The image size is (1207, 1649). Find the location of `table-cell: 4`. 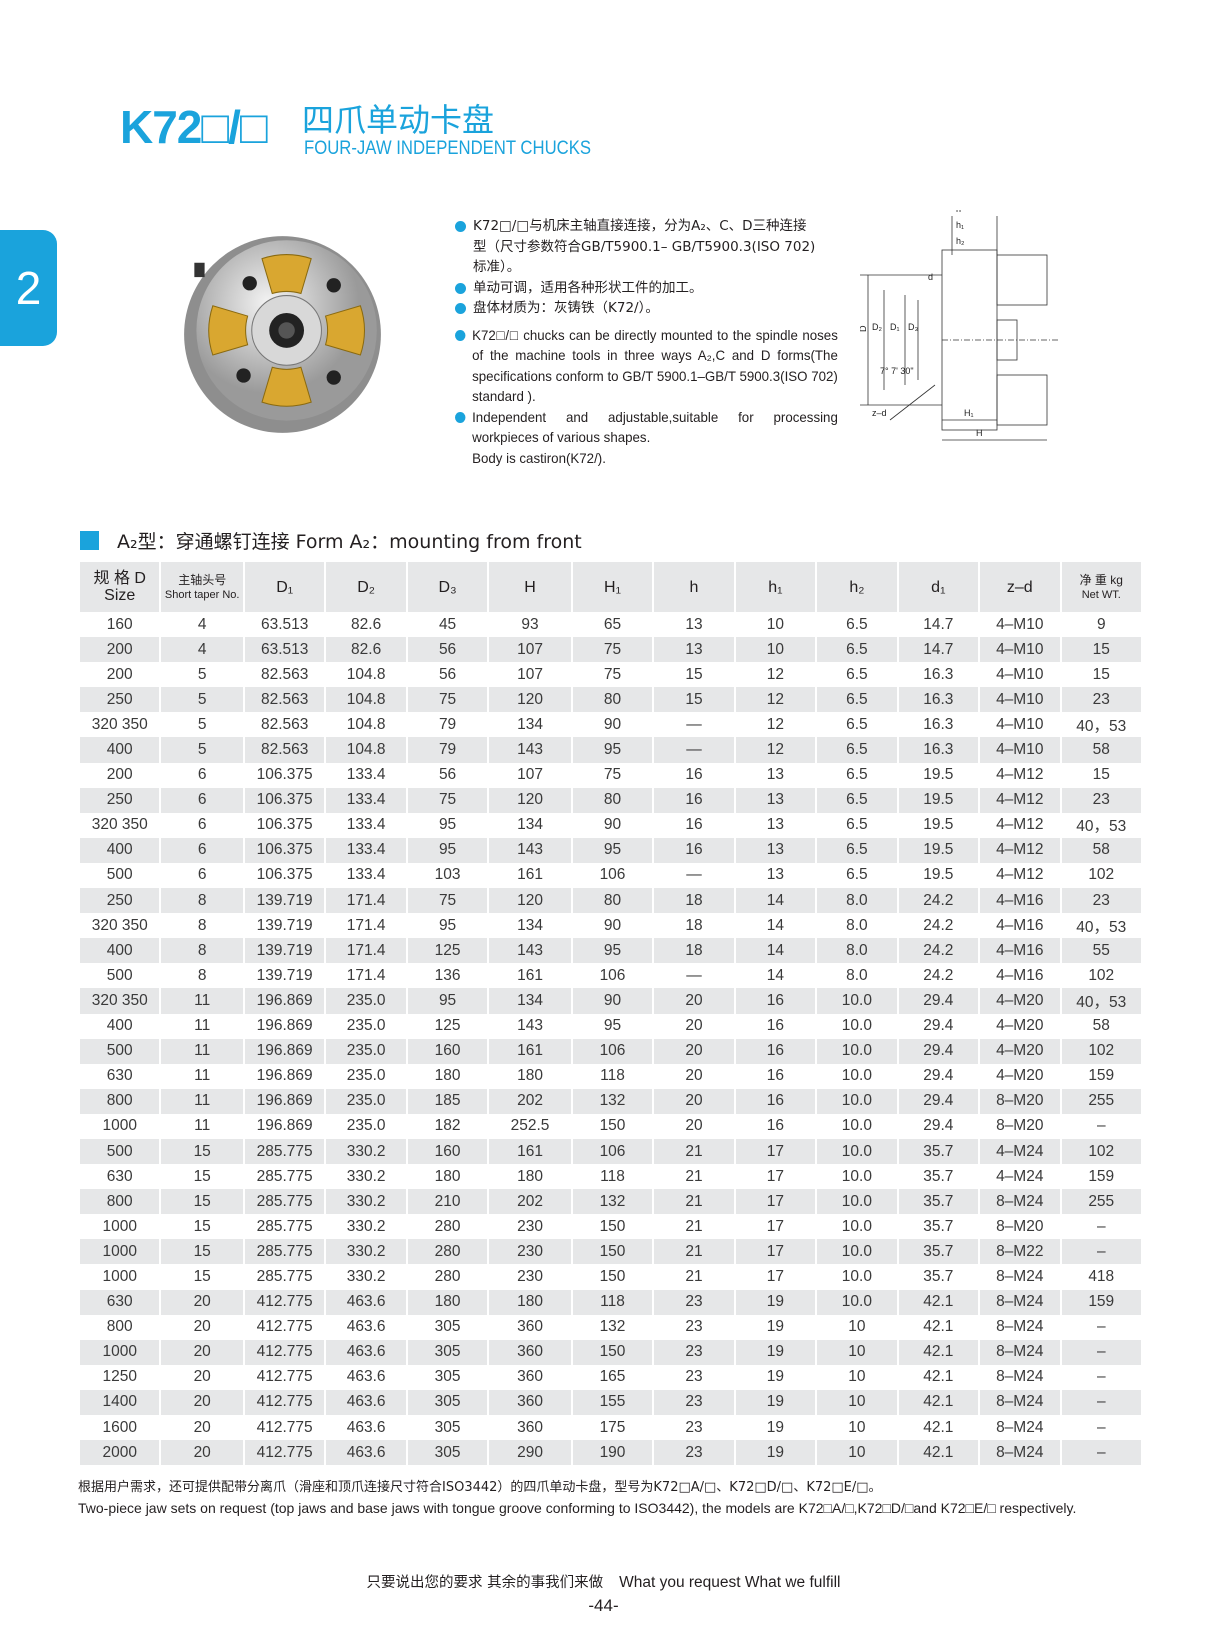

table-cell: 4 is located at coordinates (201, 625).